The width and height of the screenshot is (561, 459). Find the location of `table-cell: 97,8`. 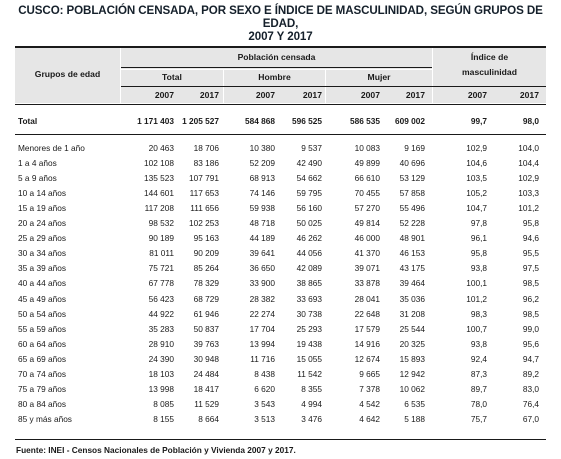

table-cell: 97,8 is located at coordinates (478, 223).